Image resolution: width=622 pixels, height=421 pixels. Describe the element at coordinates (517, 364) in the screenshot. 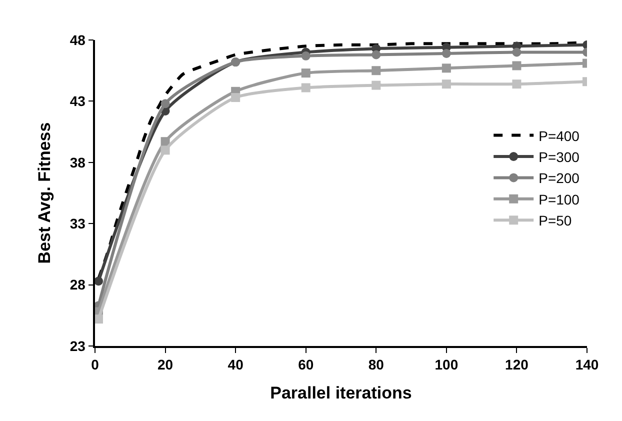

I see `x-tick-label: 120` at that location.